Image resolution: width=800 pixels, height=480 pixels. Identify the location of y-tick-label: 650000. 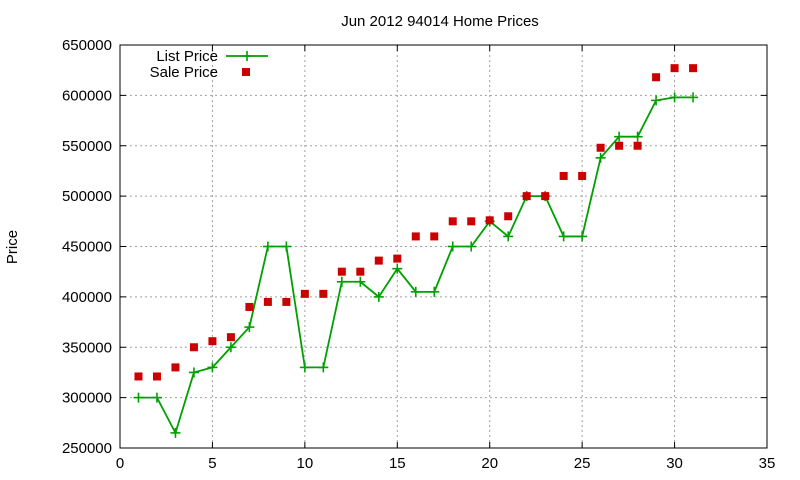
(87, 45).